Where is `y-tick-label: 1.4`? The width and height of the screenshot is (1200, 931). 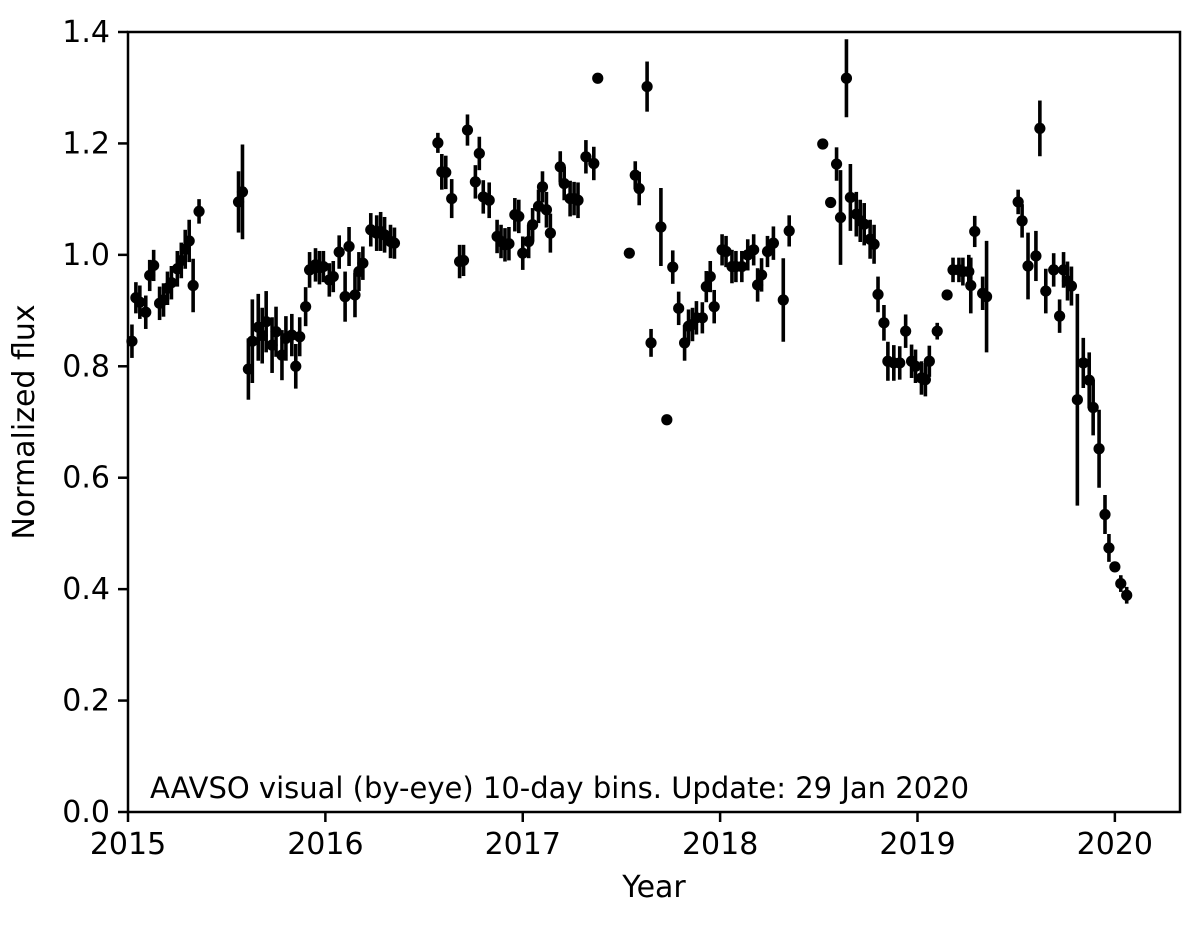
y-tick-label: 1.4 is located at coordinates (86, 32).